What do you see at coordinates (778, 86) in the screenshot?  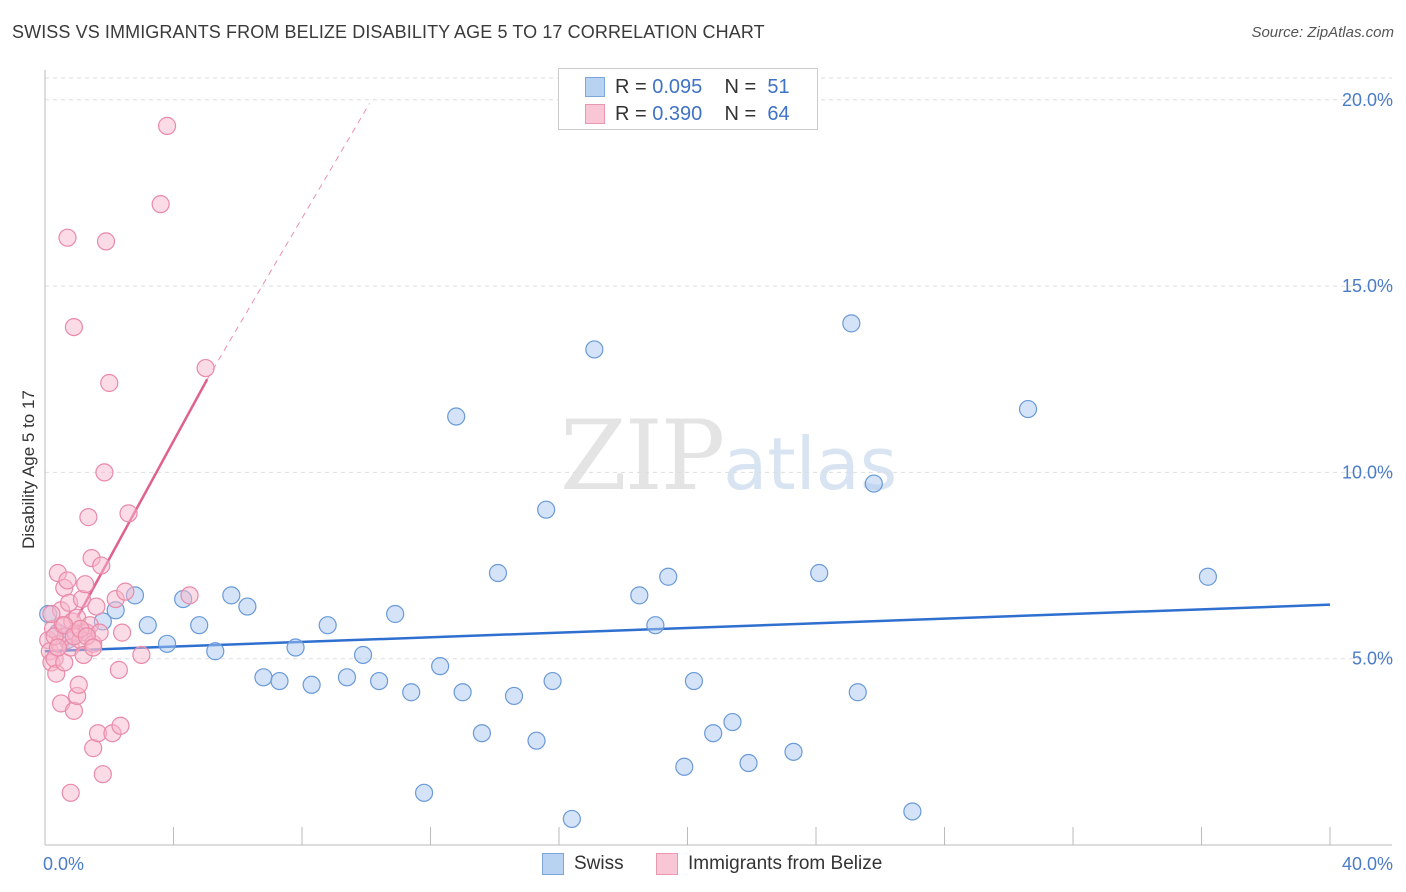 I see `legend-swiss-n-value: 51` at bounding box center [778, 86].